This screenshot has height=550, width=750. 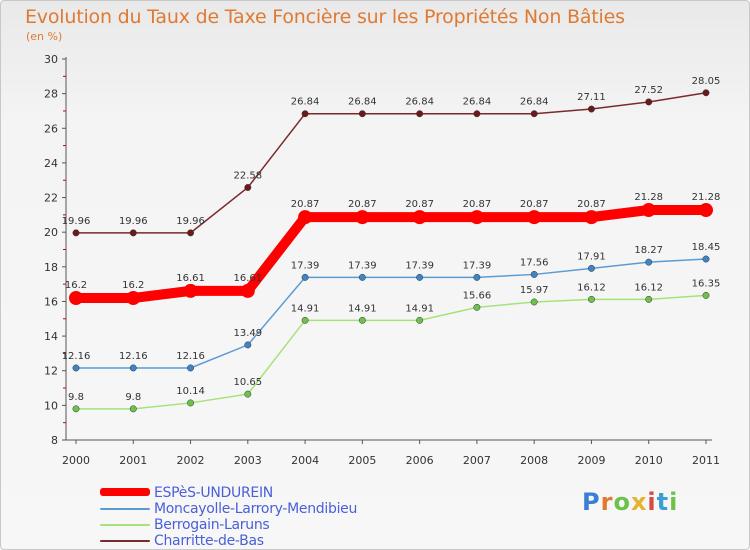 I want to click on x-tick-label: 2002, so click(x=191, y=460).